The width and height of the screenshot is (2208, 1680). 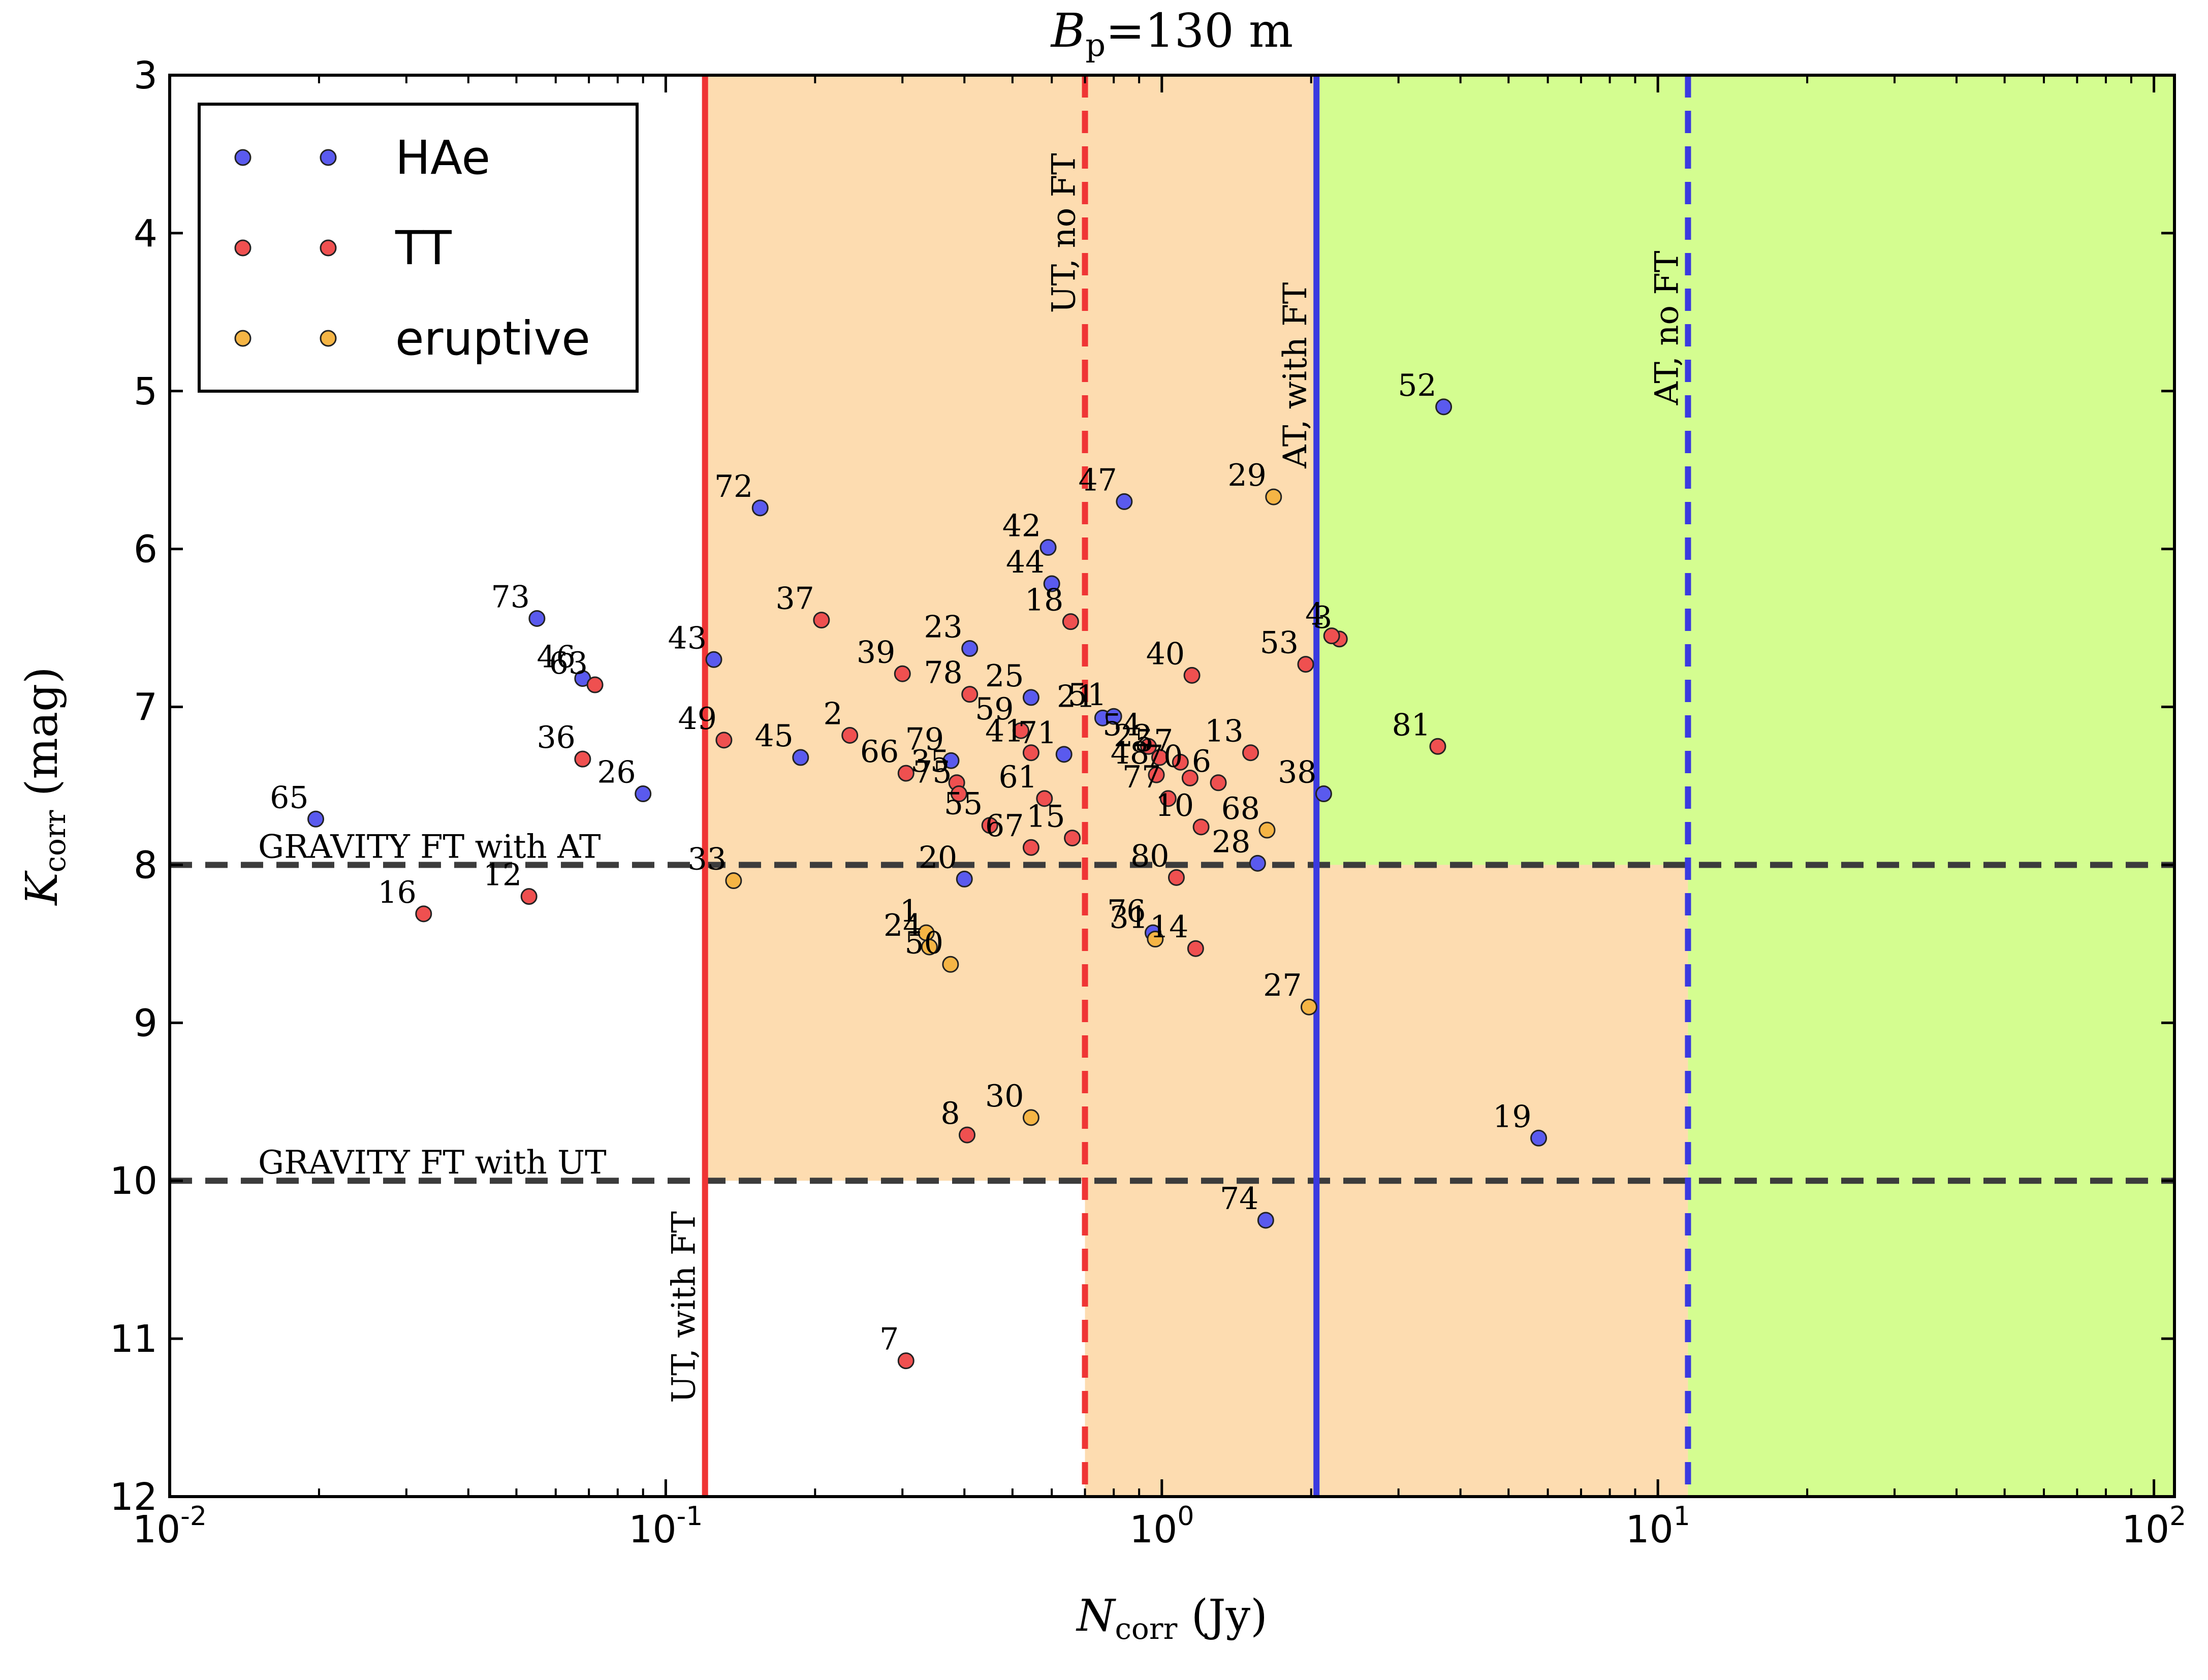 I want to click on point-label-eruptive-30: 30, so click(x=1005, y=1096).